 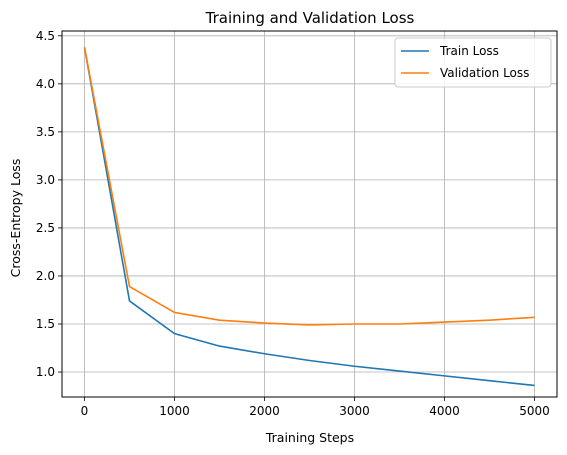 What do you see at coordinates (309, 437) in the screenshot?
I see `x-axis-label: Training Steps` at bounding box center [309, 437].